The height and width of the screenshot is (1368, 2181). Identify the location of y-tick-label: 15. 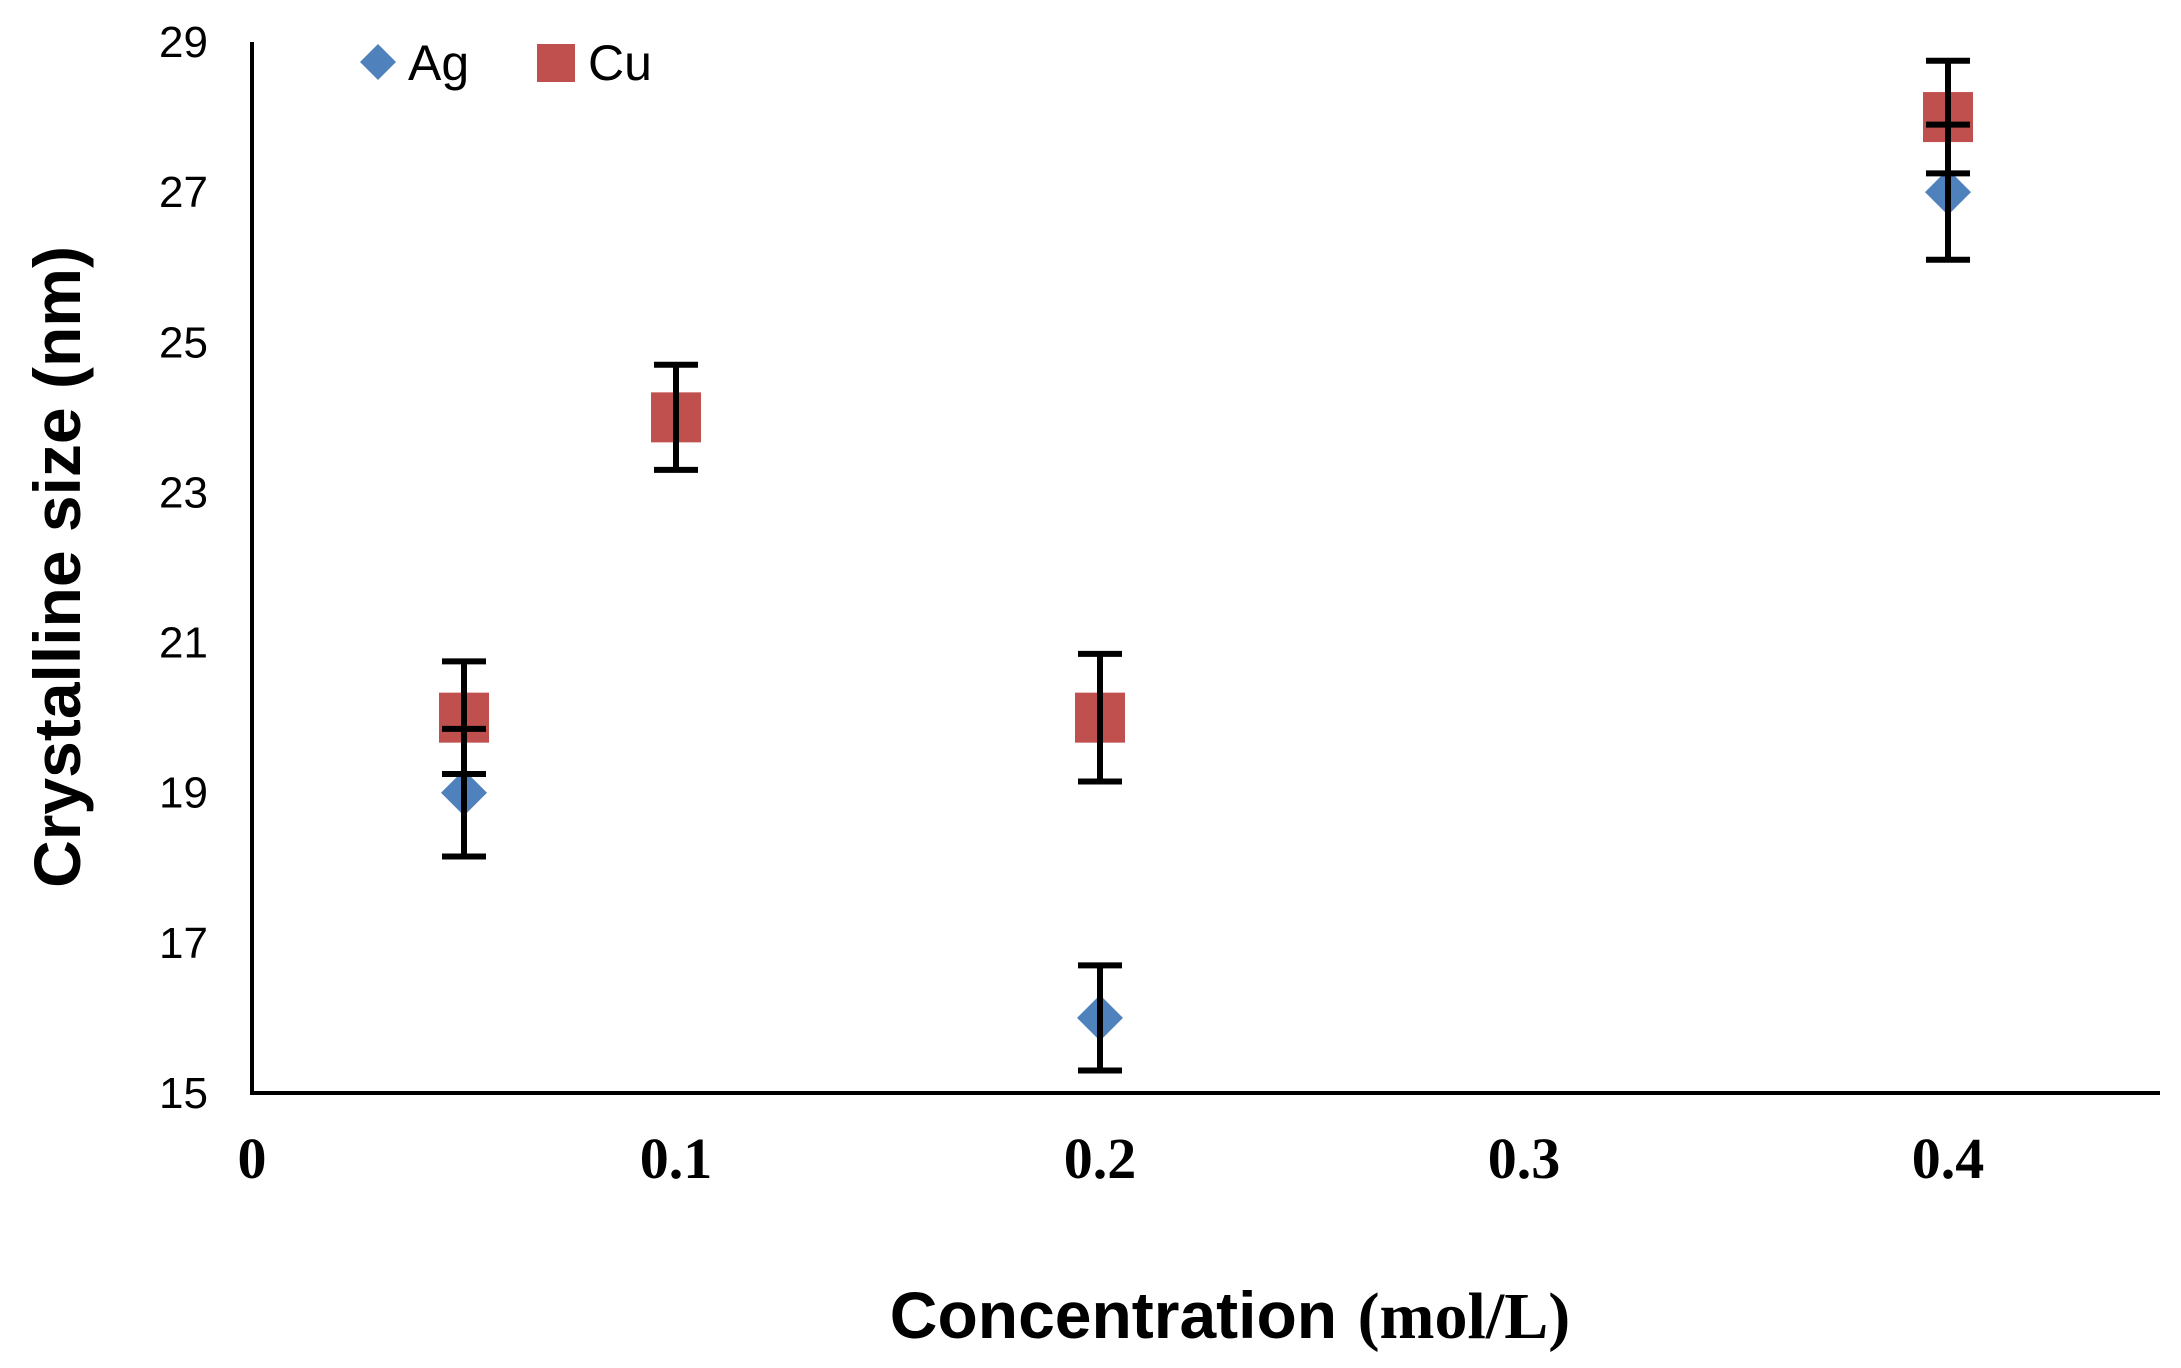
(183, 1093).